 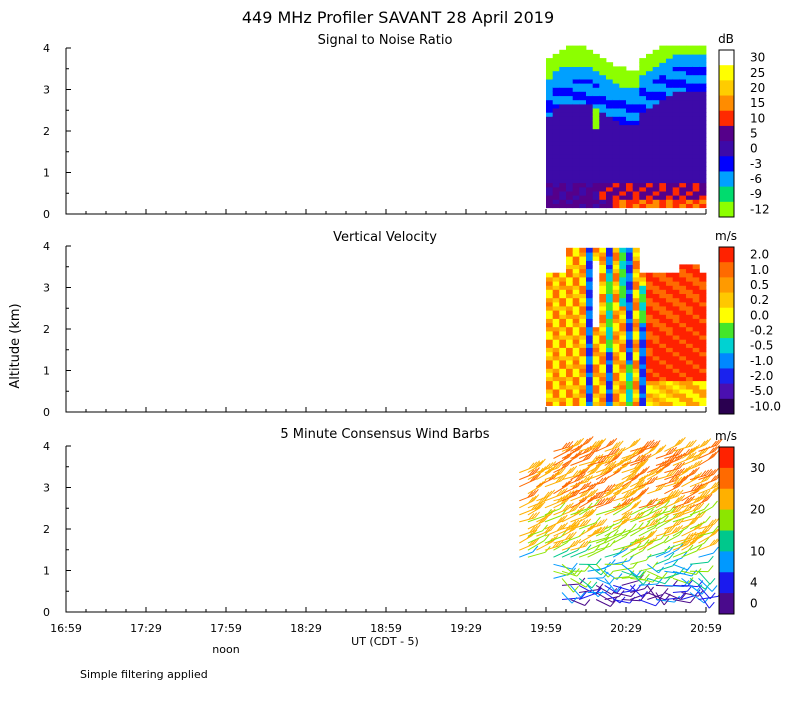 I want to click on x-tick-label: 20:59, so click(x=706, y=628).